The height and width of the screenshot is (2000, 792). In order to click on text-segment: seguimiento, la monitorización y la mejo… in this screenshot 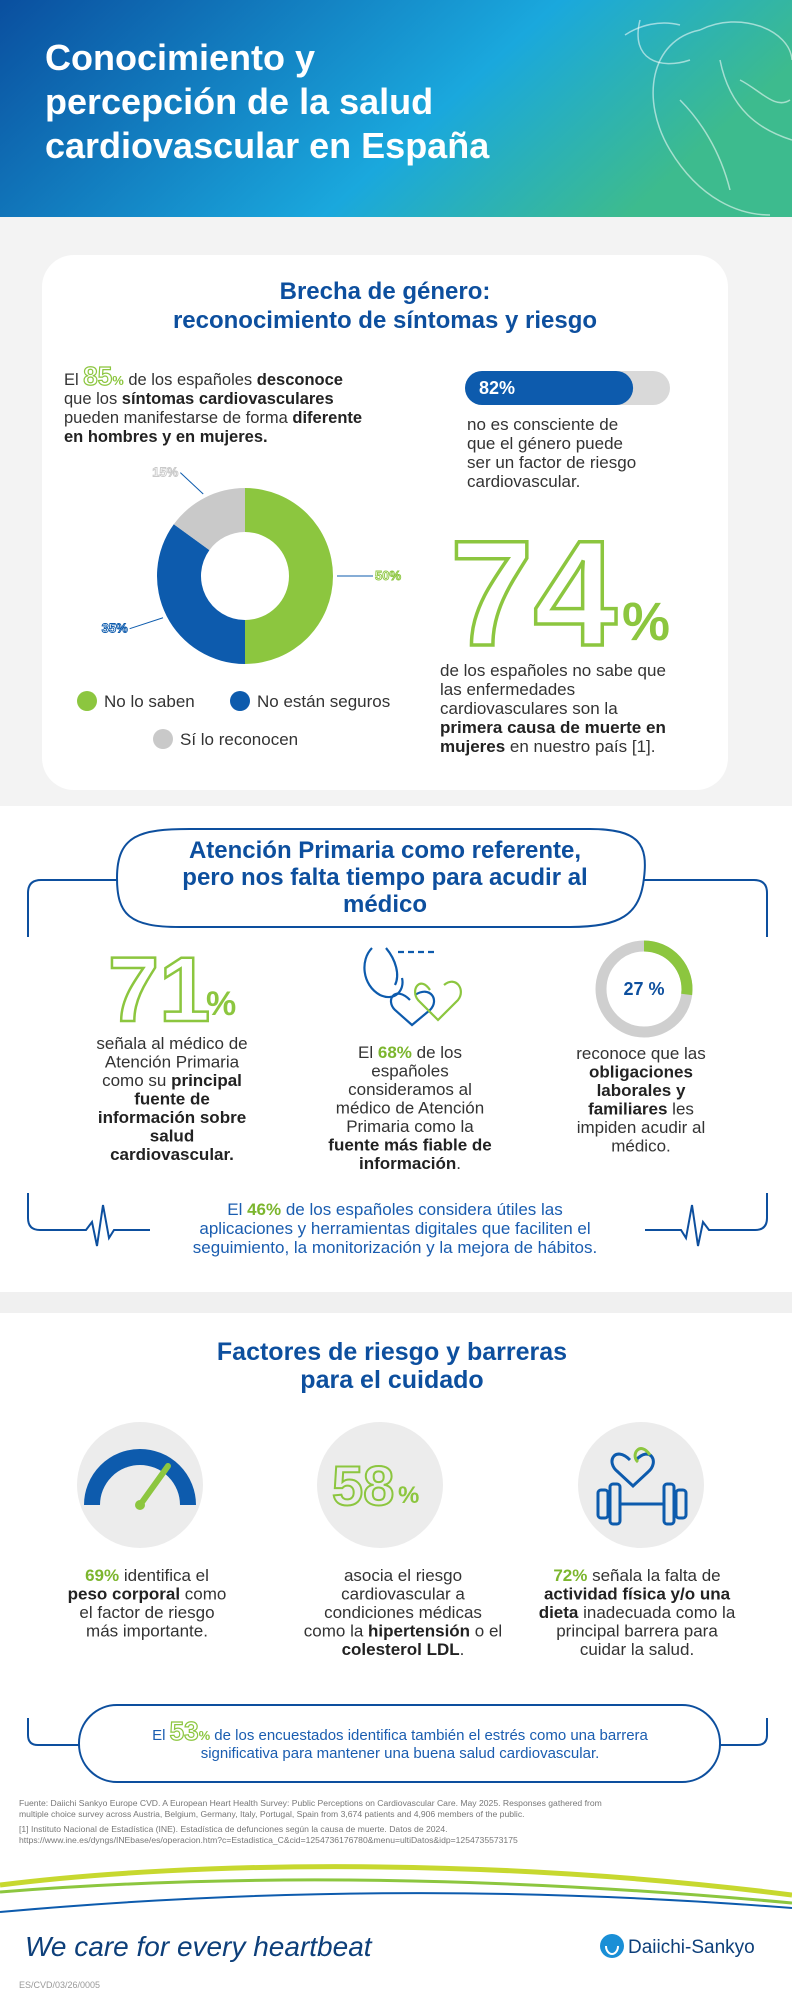, I will do `click(395, 1247)`.